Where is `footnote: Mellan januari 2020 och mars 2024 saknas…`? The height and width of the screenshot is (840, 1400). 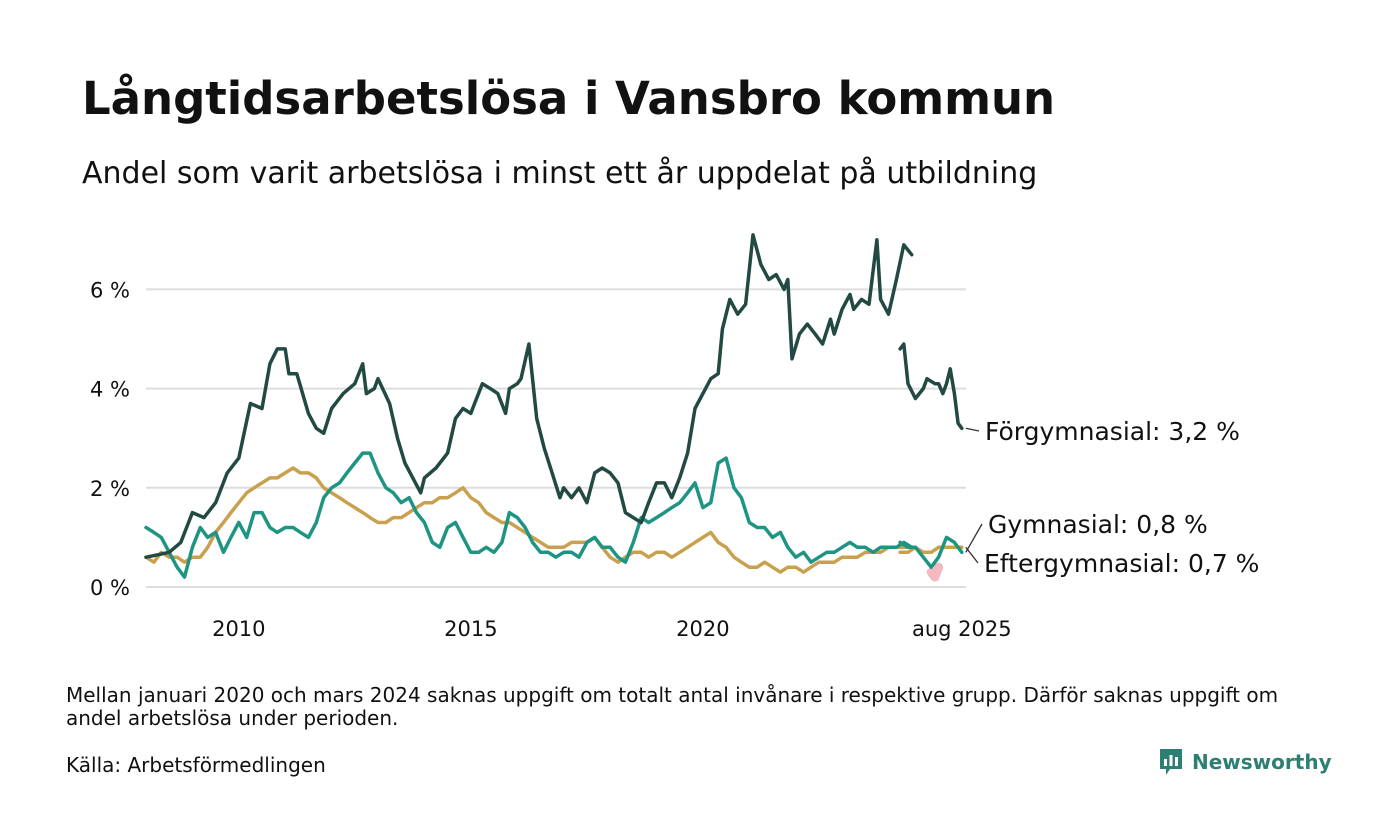
footnote: Mellan januari 2020 och mars 2024 saknas… is located at coordinates (672, 706).